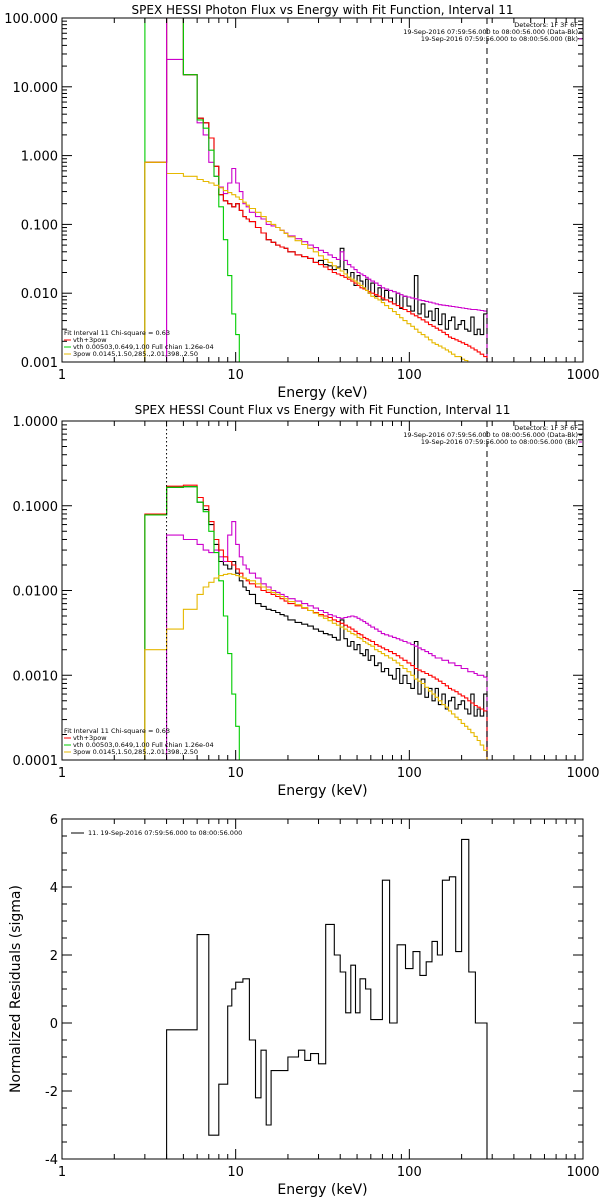 The width and height of the screenshot is (600, 1200). What do you see at coordinates (36, 592) in the screenshot?
I see `y-tick-label: 0.0100` at bounding box center [36, 592].